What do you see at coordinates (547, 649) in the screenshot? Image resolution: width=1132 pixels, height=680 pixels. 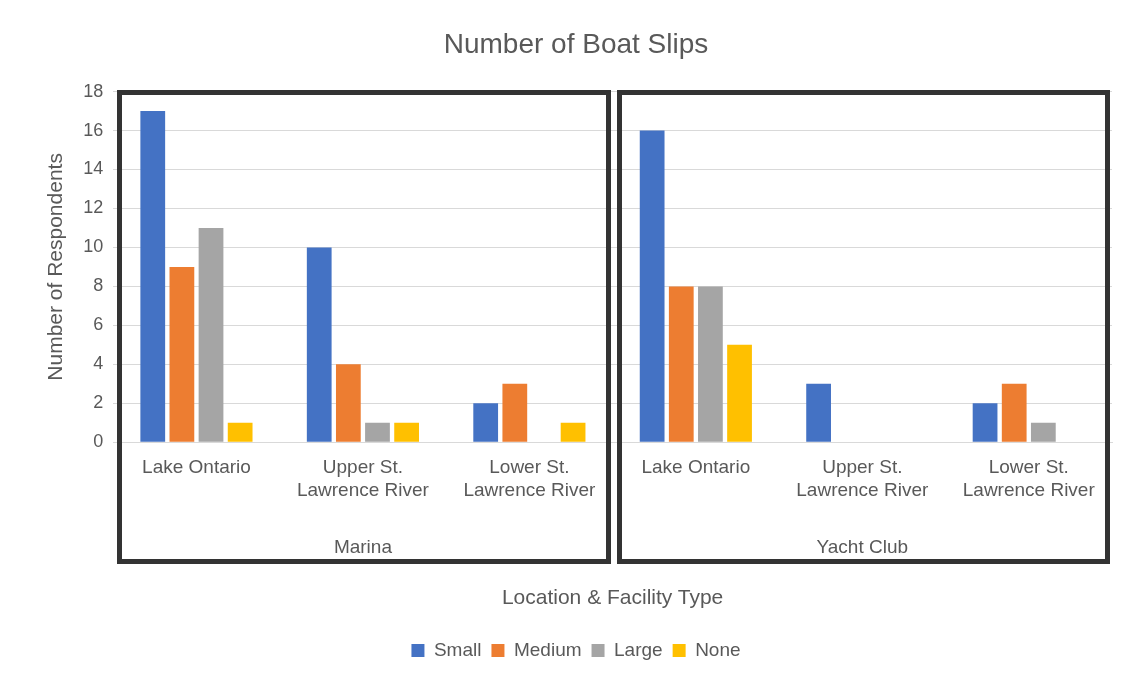 I see `legend-label: Medium` at bounding box center [547, 649].